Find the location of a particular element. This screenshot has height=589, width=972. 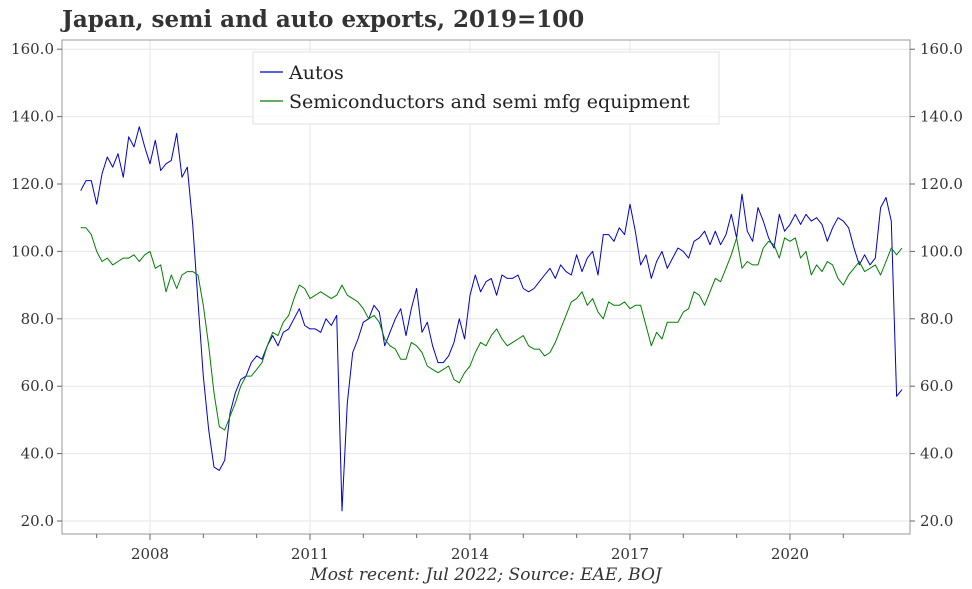

y-tick-label-left: 80.0 is located at coordinates (37, 319).